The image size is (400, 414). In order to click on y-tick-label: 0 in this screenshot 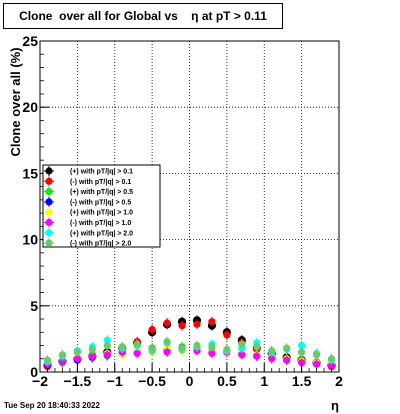, I will do `click(34, 372)`.